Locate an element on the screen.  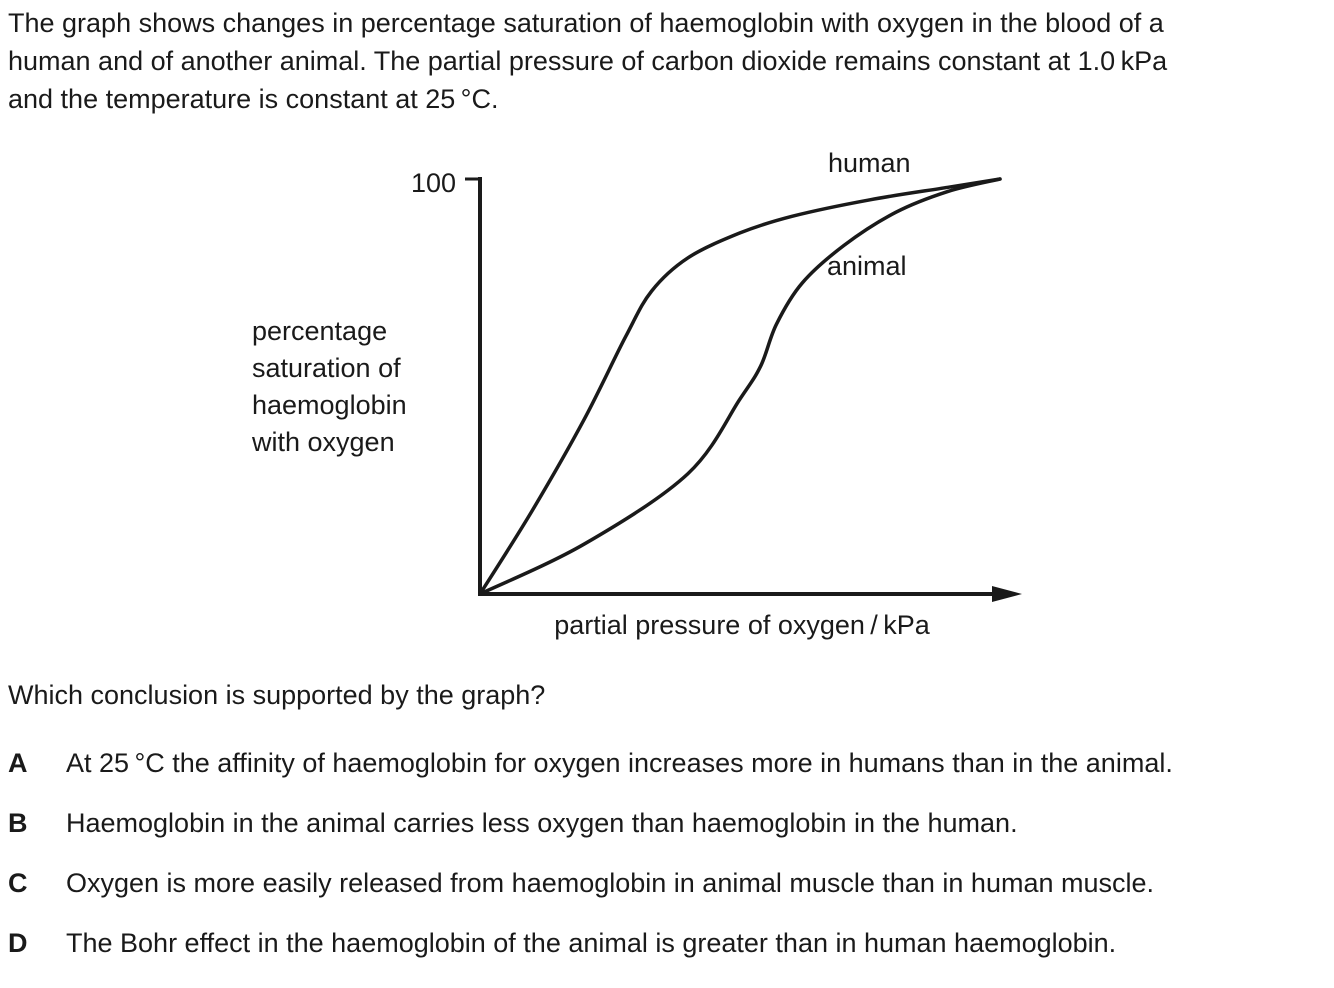
option-letter: D is located at coordinates (18, 943).